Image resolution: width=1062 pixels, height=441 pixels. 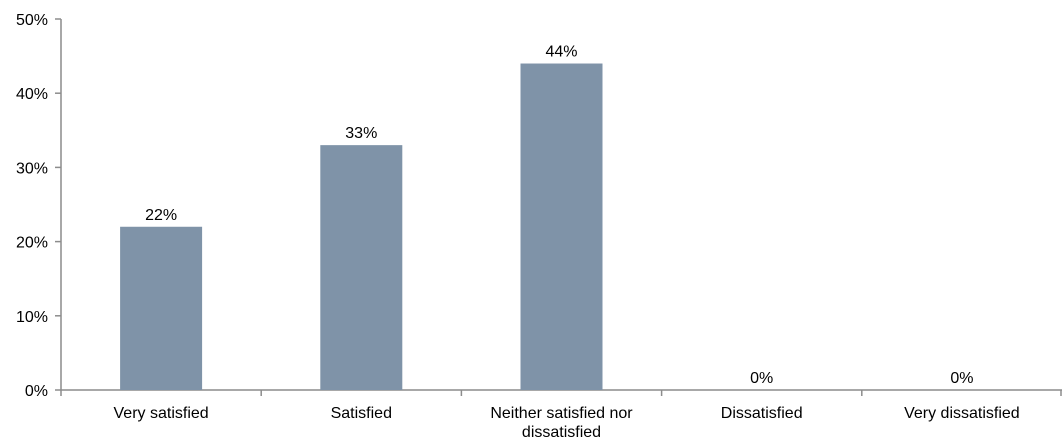 I want to click on y-tick-label: 40%, so click(x=32, y=94).